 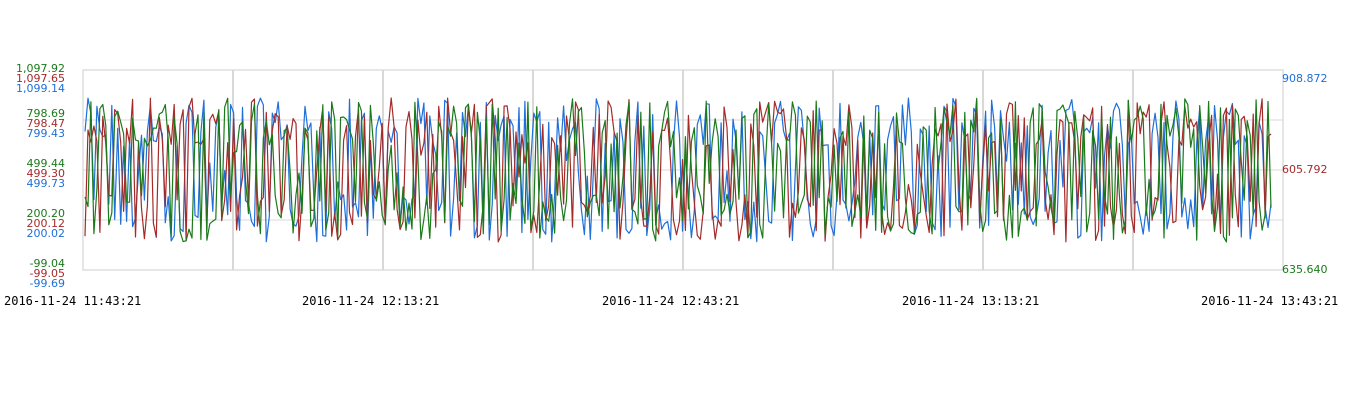 I want to click on left-tick-label: 499.30, so click(x=46, y=173).